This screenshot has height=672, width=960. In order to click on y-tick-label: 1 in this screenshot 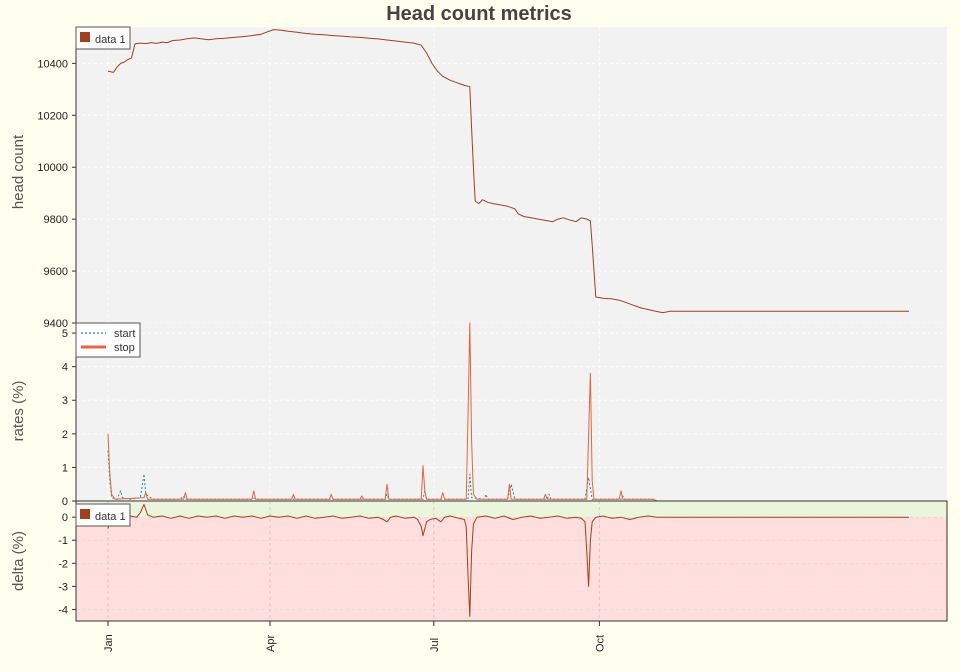, I will do `click(65, 468)`.